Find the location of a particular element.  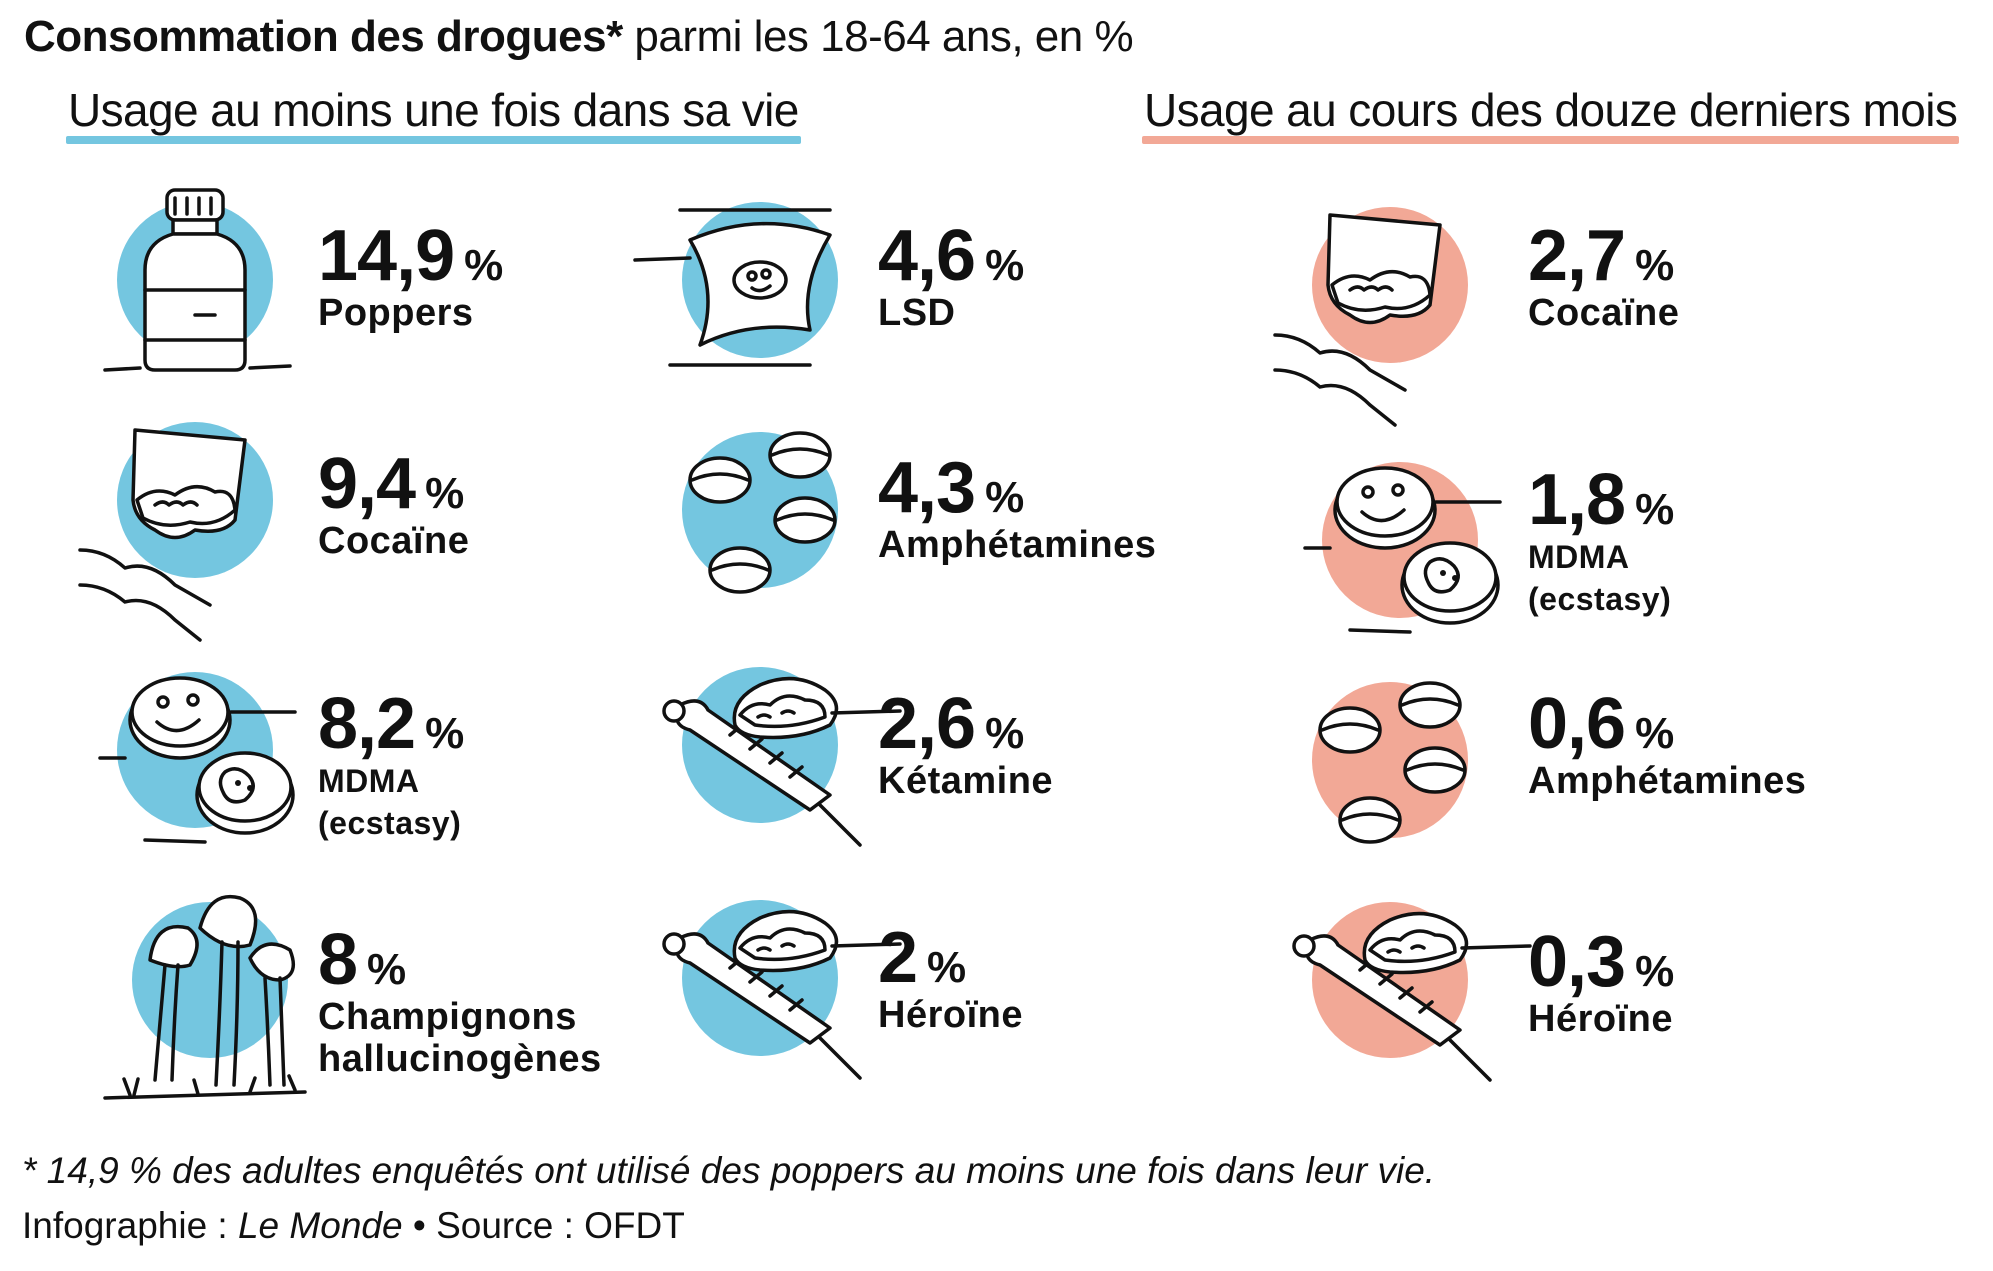

drug-value: 0,6 is located at coordinates (1577, 724).